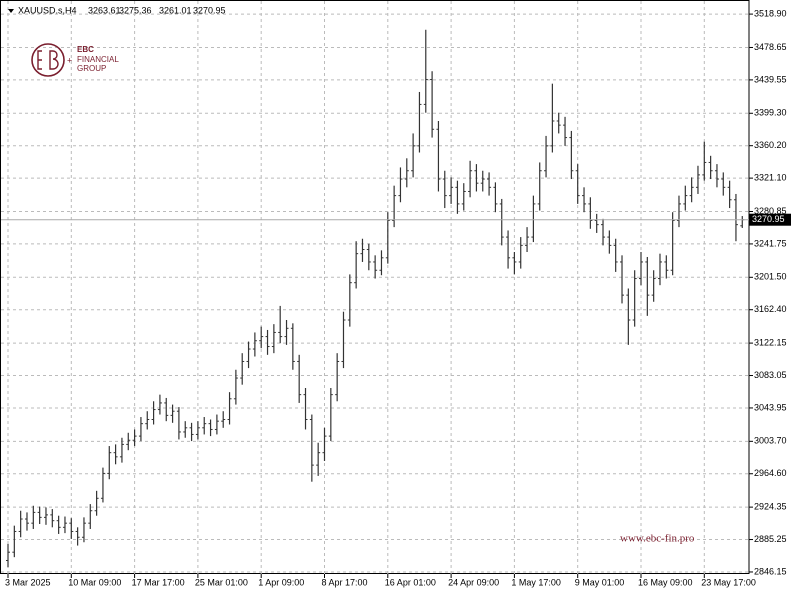  I want to click on watermark-url: www.ebc-fin.pro, so click(657, 539).